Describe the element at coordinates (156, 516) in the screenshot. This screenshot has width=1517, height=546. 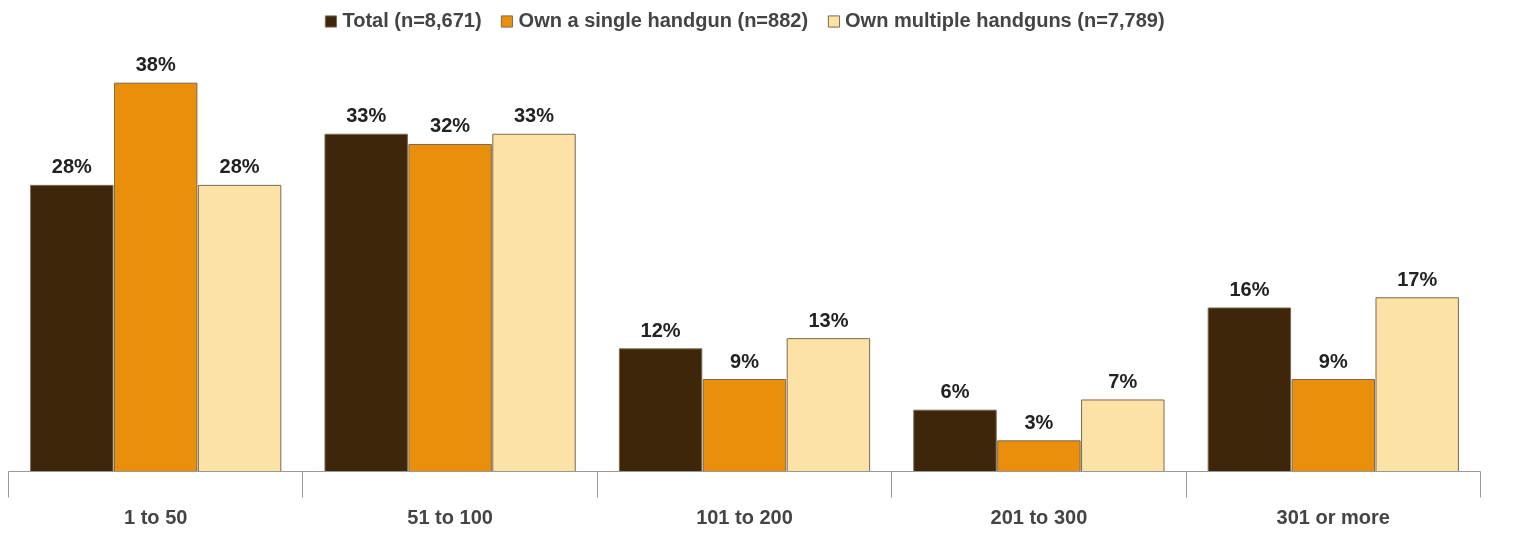
I see `x-tick-label: 1 to 50` at that location.